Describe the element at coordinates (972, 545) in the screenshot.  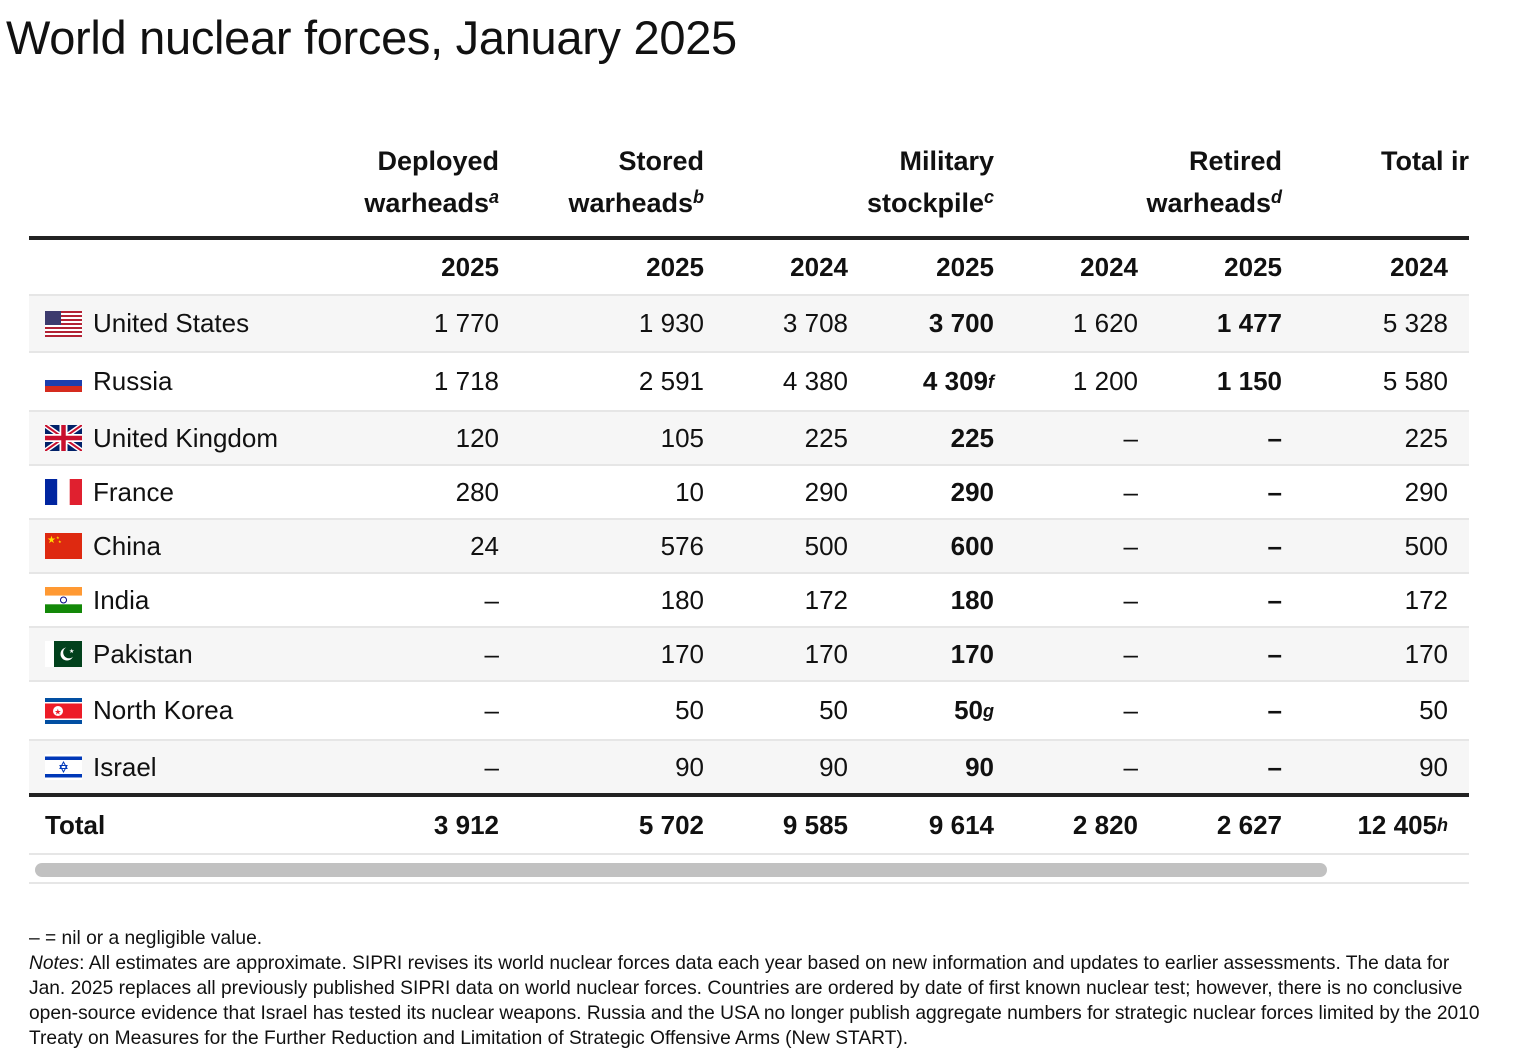
I see `military-2025-cell: 600` at that location.